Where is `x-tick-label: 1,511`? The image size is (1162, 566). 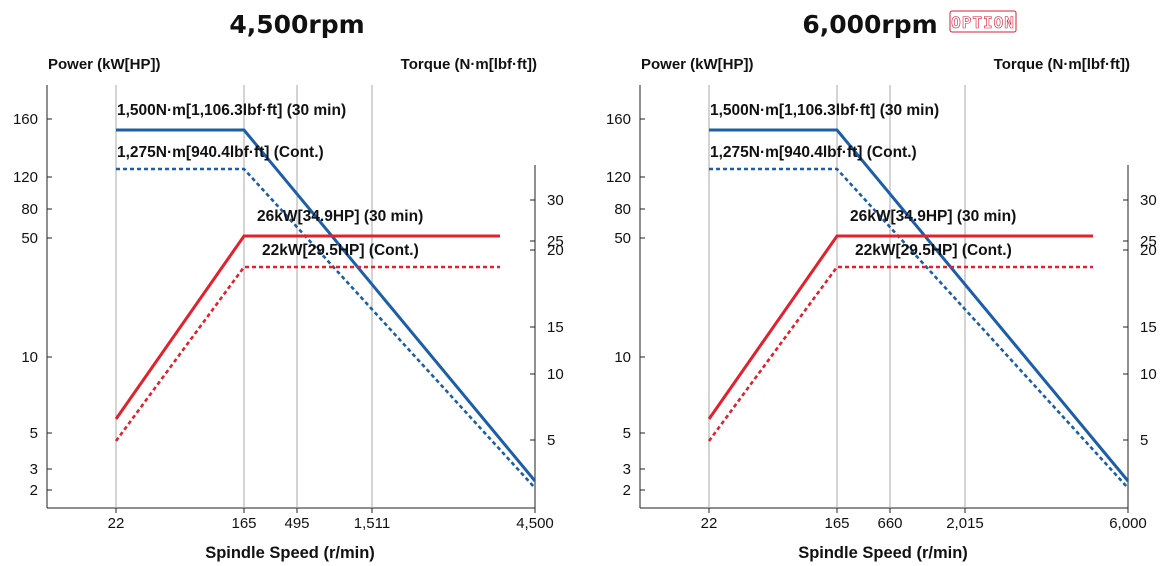
x-tick-label: 1,511 is located at coordinates (372, 523).